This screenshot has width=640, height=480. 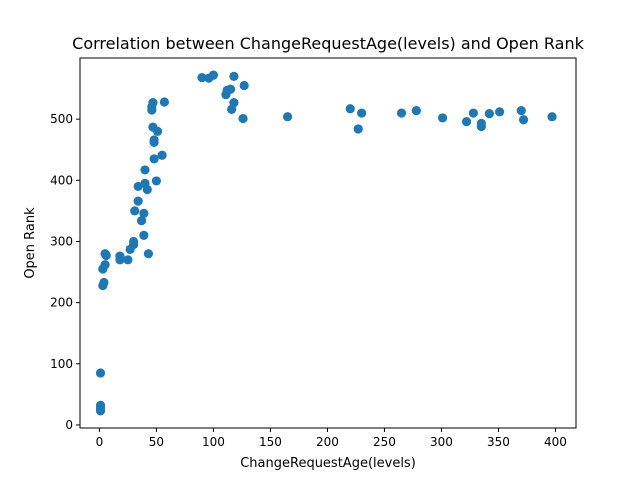 What do you see at coordinates (384, 442) in the screenshot?
I see `x-tick-label-5: 250` at bounding box center [384, 442].